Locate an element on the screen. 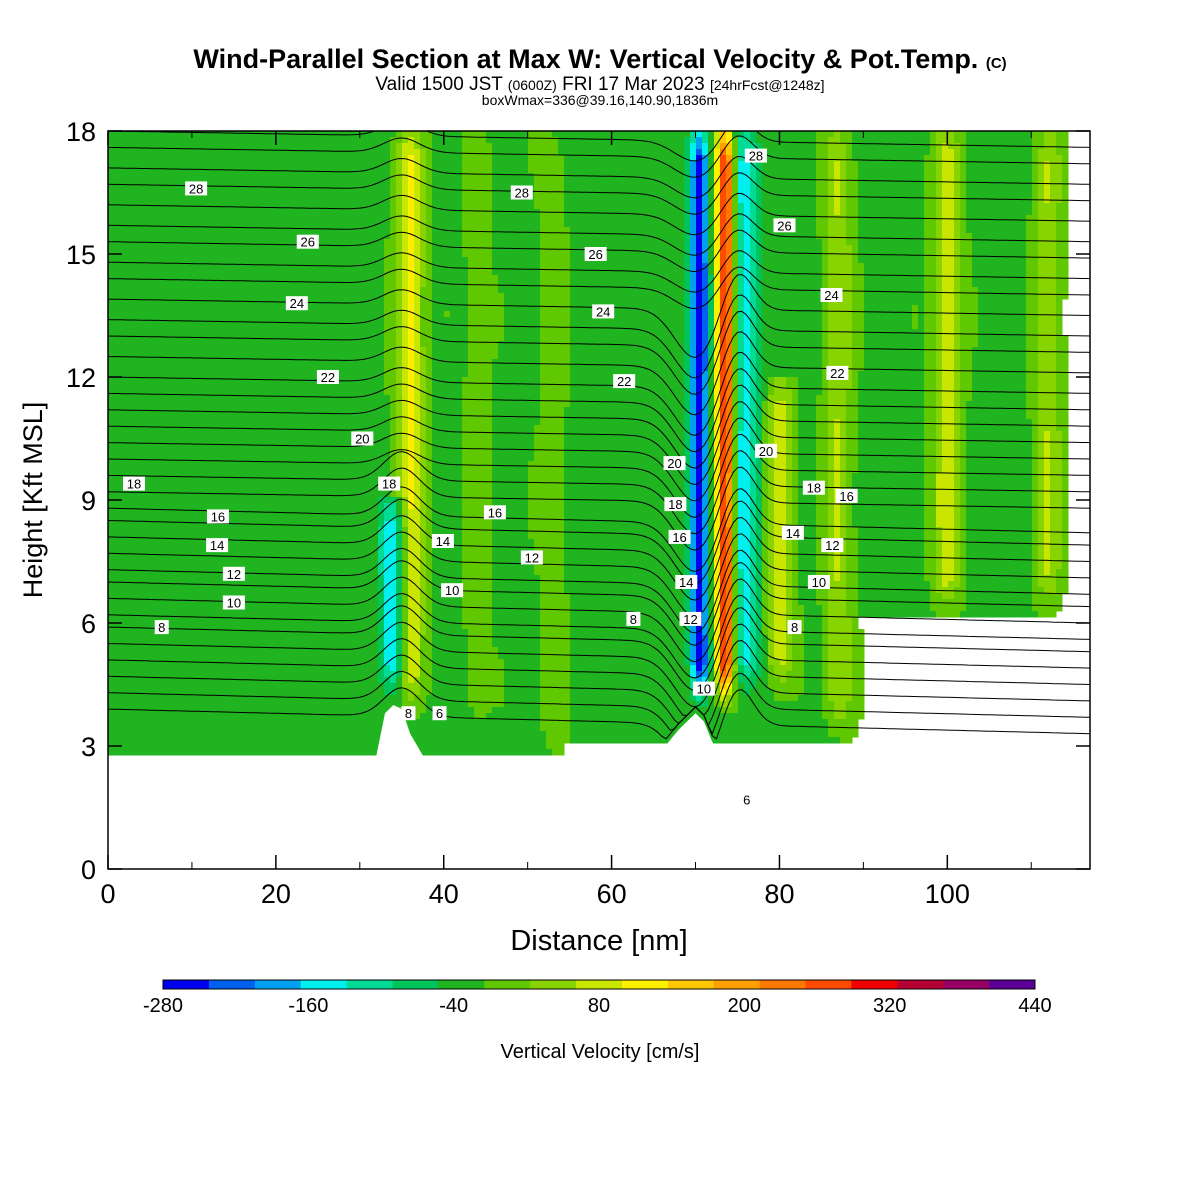 Image resolution: width=1200 pixels, height=1200 pixels. isentrope-label: 20 is located at coordinates (674, 463).